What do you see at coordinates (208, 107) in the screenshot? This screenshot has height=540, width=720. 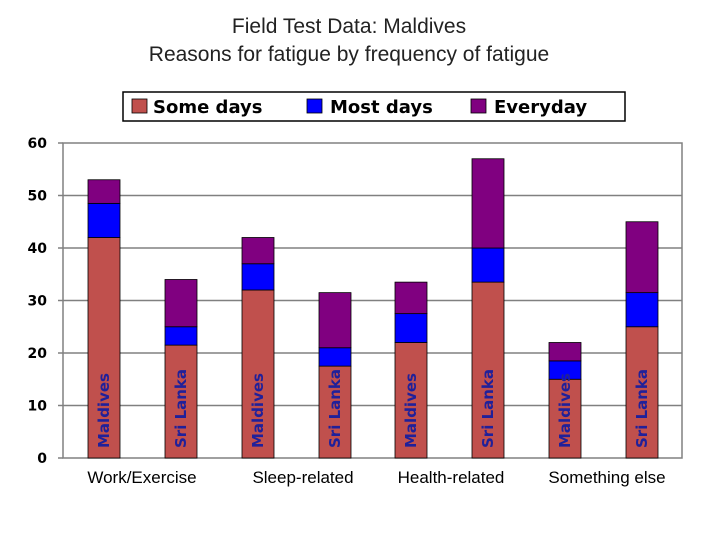 I see `legend-label: Some days` at bounding box center [208, 107].